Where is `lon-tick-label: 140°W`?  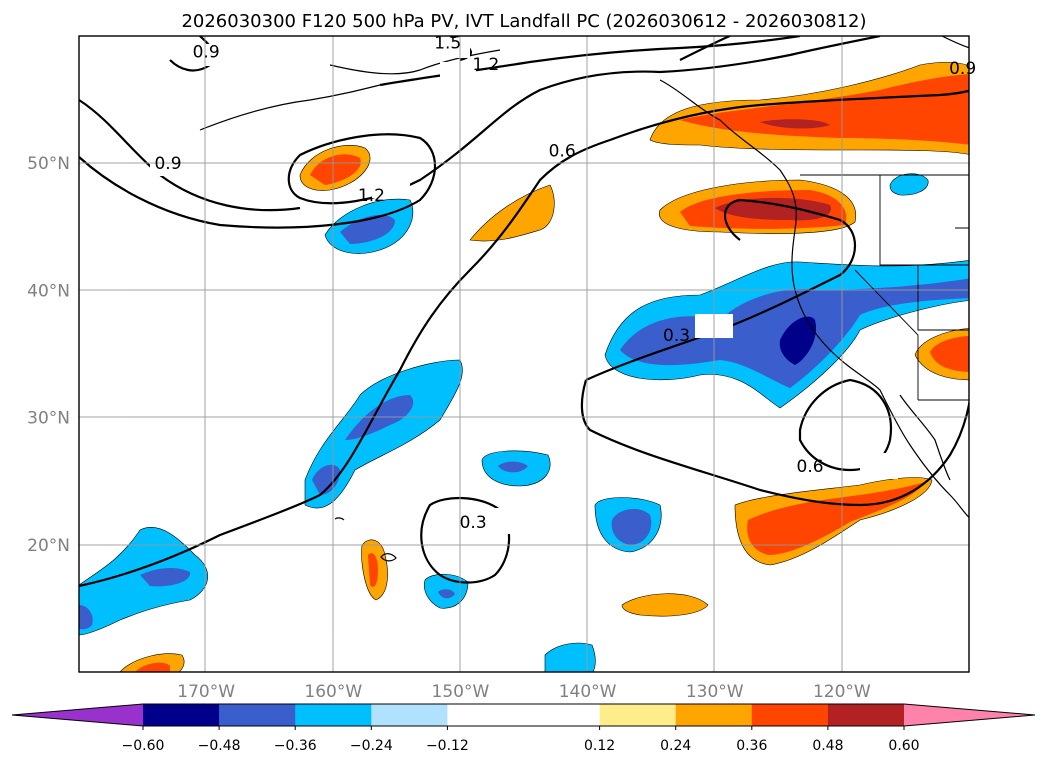
lon-tick-label: 140°W is located at coordinates (588, 692).